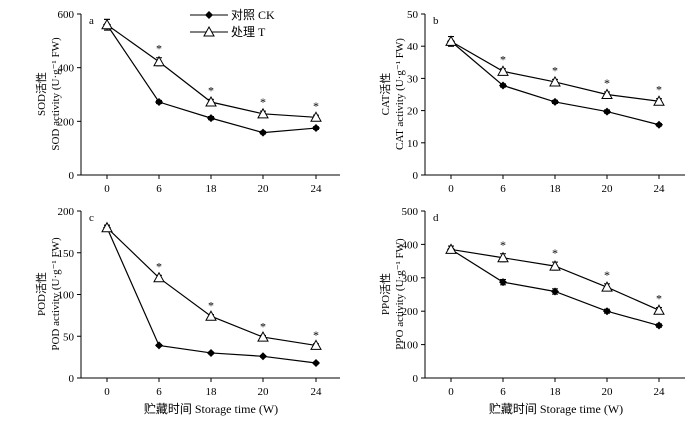  Describe the element at coordinates (413, 144) in the screenshot. I see `y-tick-label: 10` at that location.